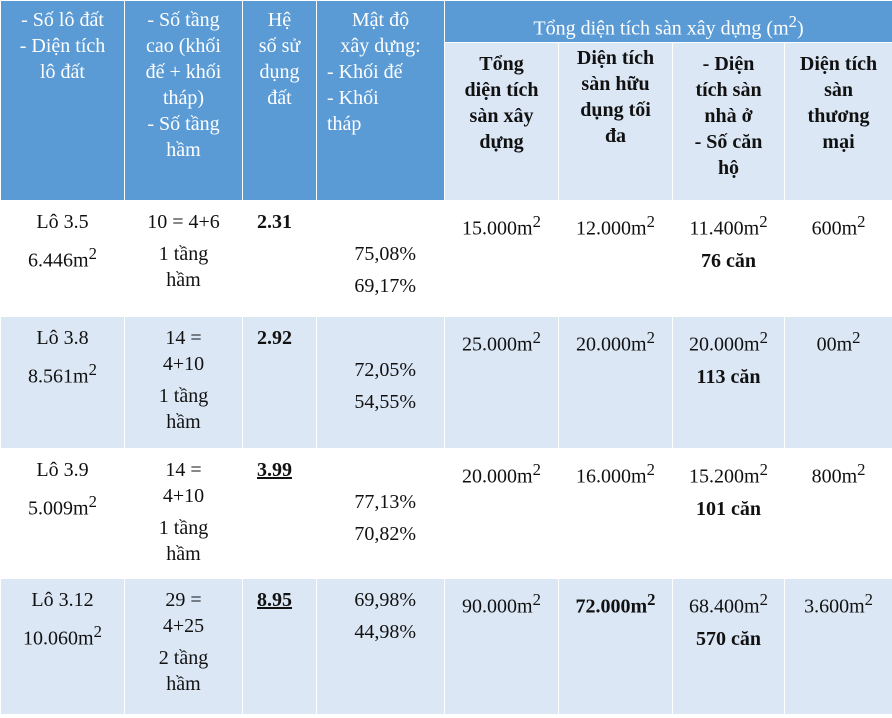  I want to click on commercial-area-value: 600m, so click(834, 228).